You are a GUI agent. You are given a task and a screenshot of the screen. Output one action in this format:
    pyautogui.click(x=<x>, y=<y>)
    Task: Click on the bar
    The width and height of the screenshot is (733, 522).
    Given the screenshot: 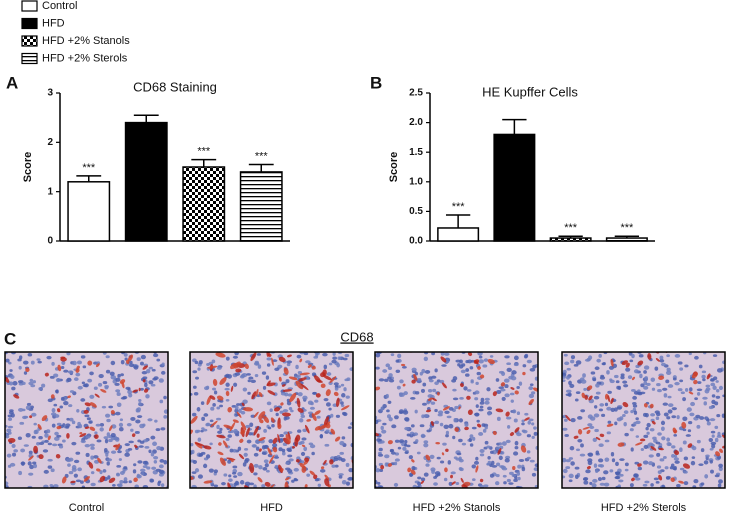 What is the action you would take?
    pyautogui.click(x=458, y=234)
    